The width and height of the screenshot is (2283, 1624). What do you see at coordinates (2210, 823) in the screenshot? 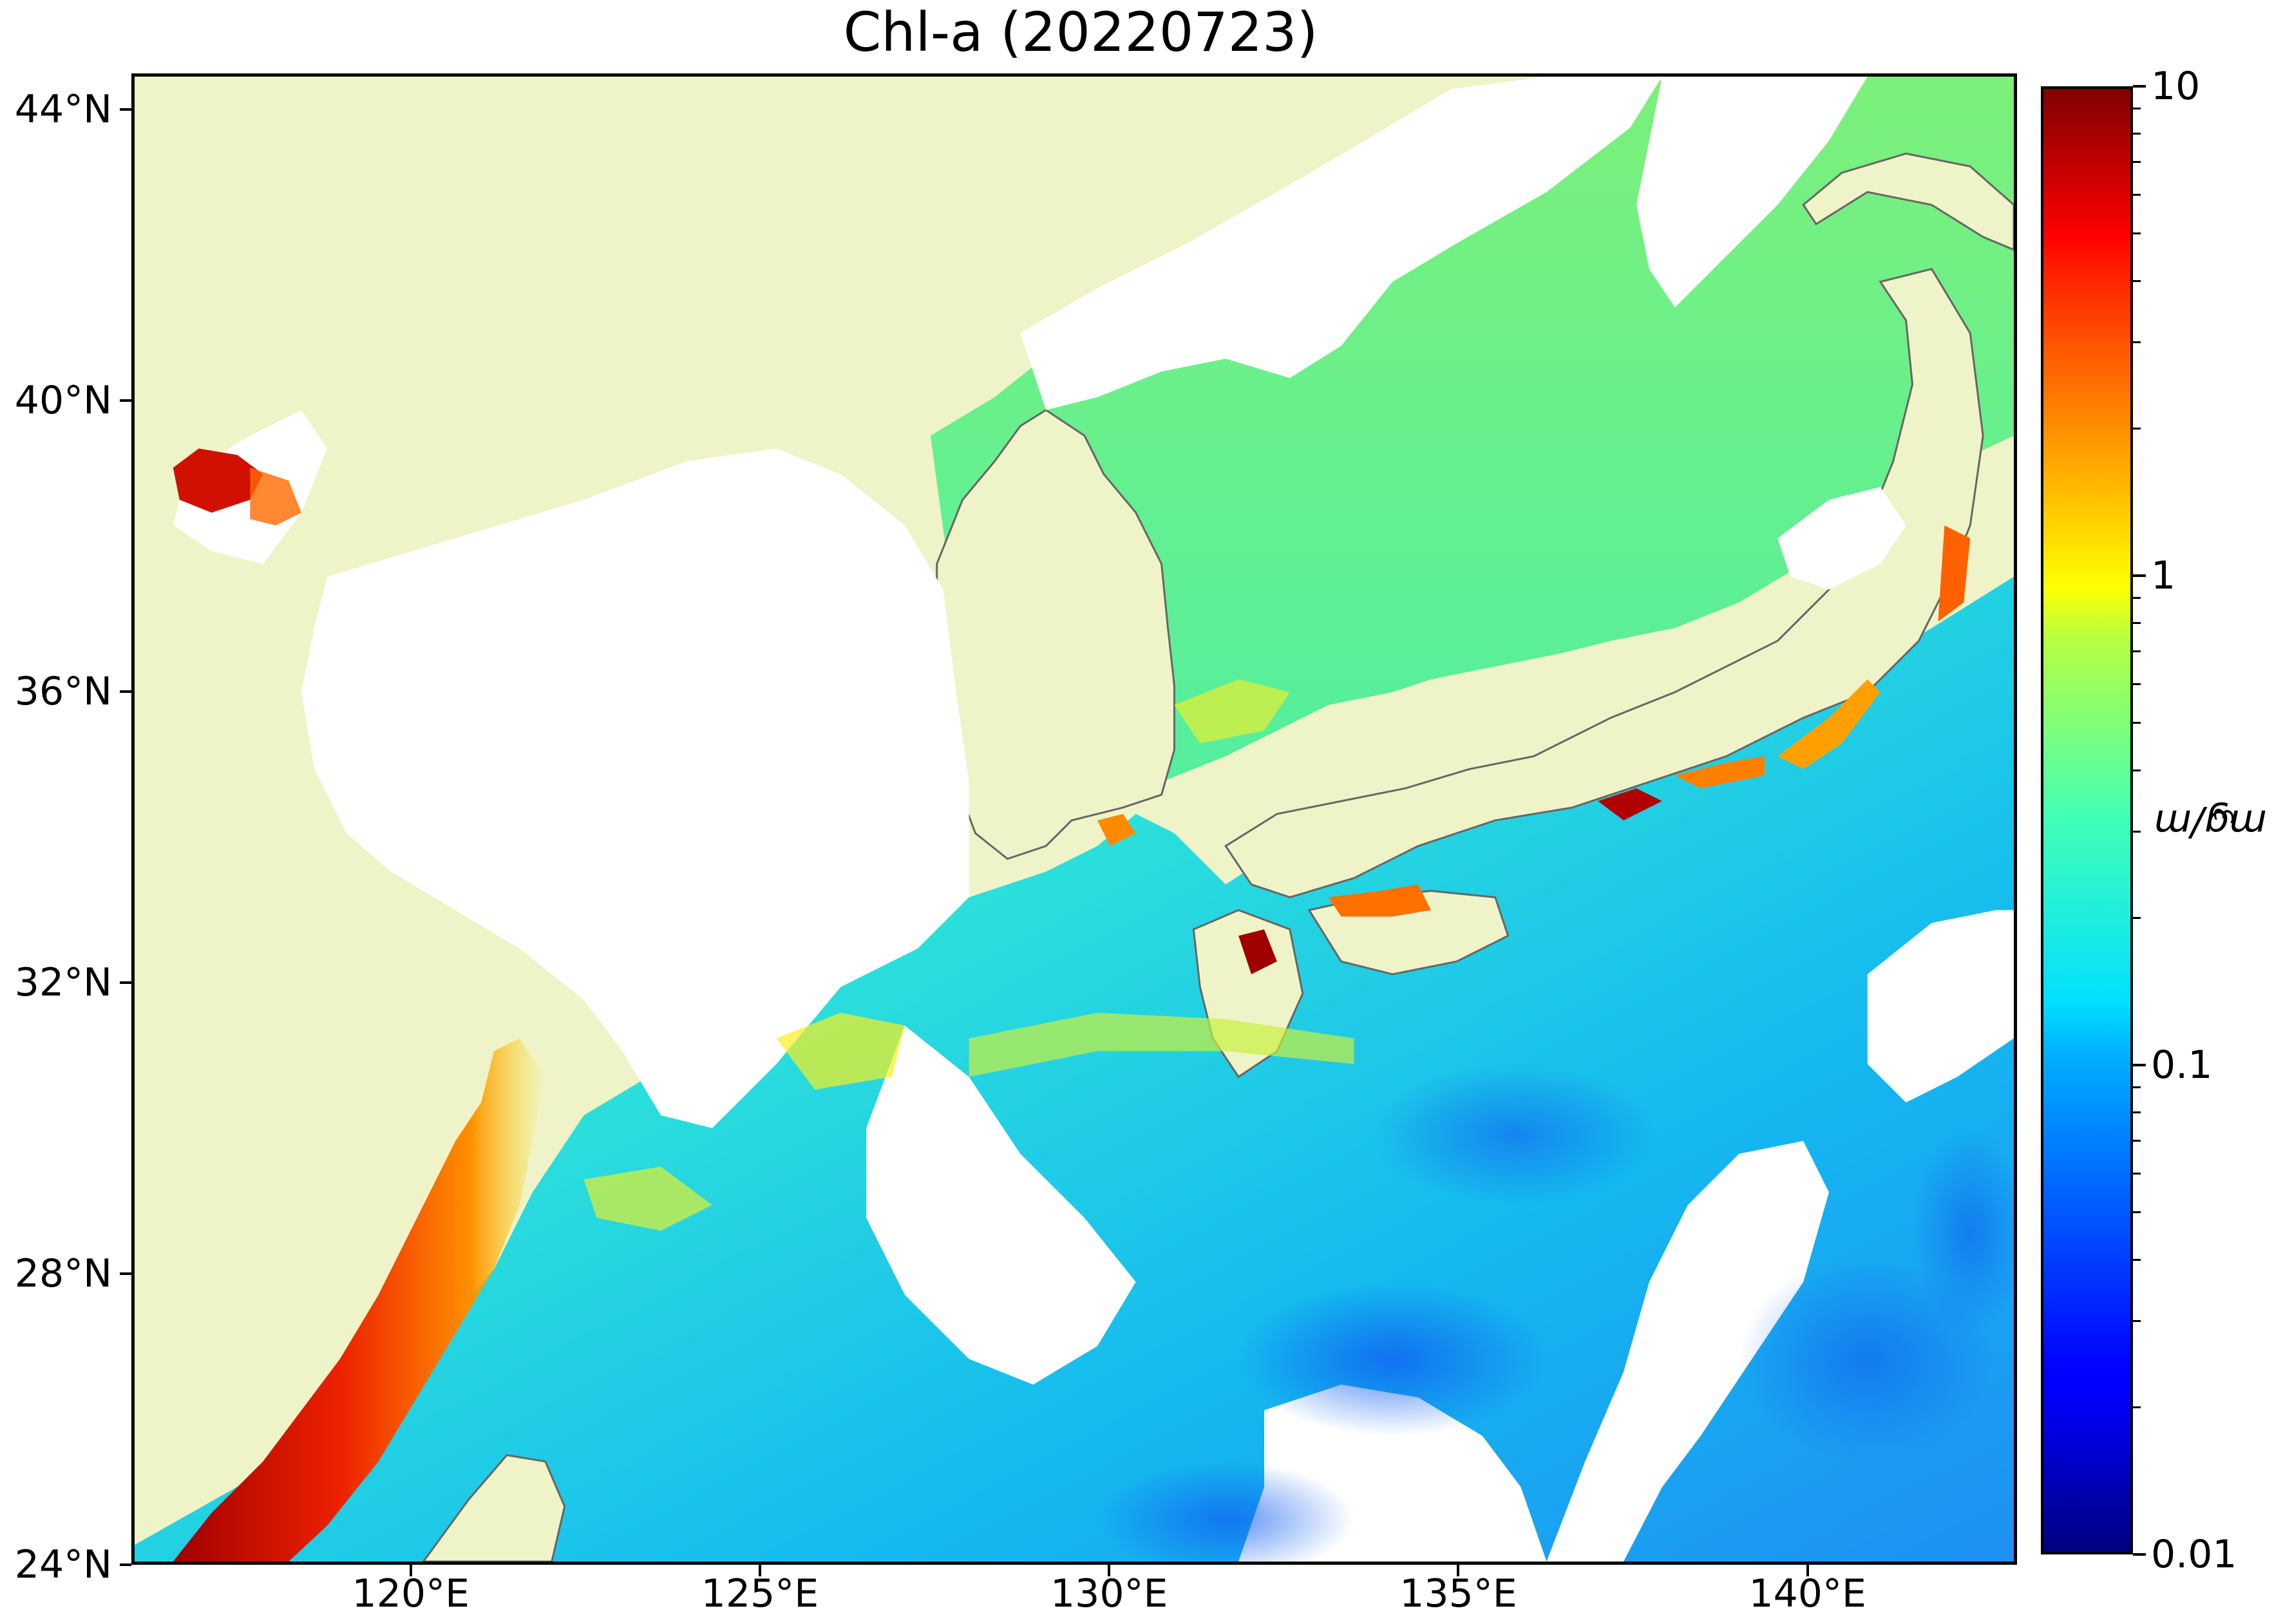
I see `colorbar-unit-text: mg/m` at bounding box center [2210, 823].